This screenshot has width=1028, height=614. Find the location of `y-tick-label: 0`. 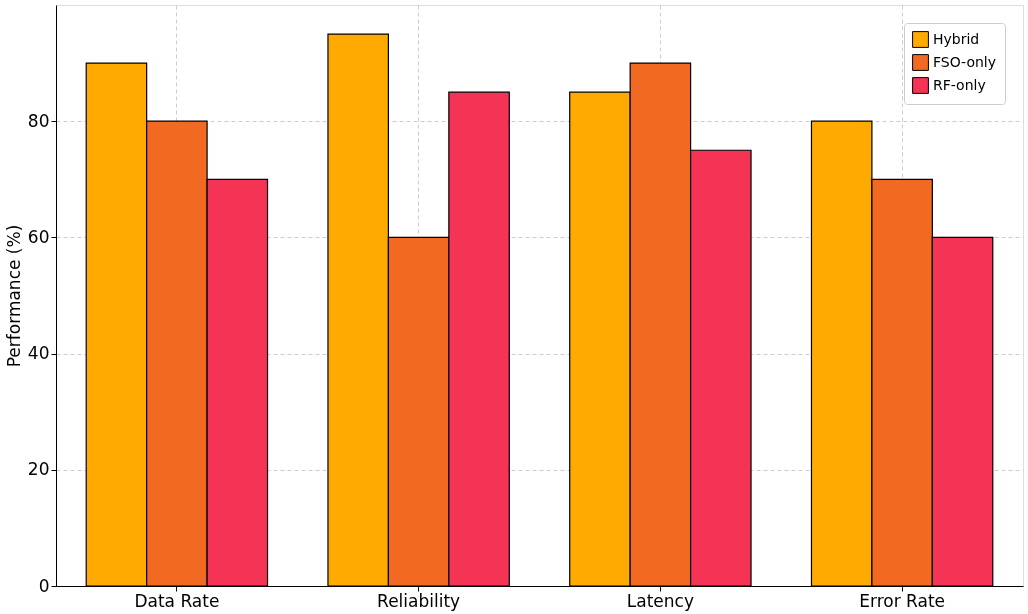

y-tick-label: 0 is located at coordinates (44, 585).